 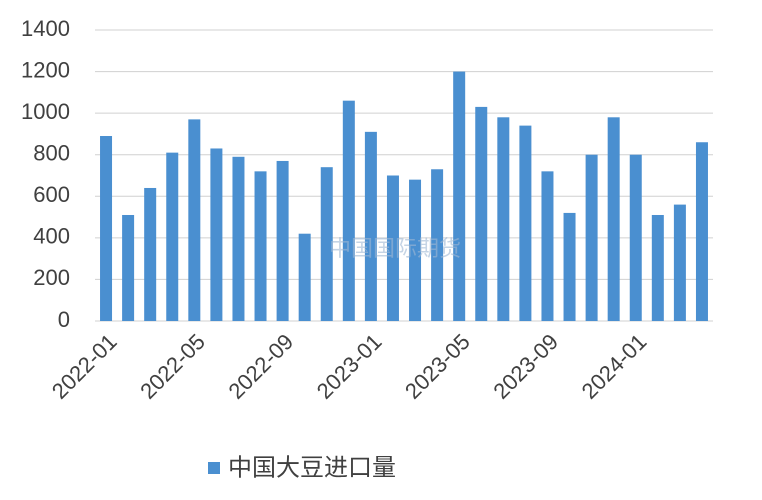 What do you see at coordinates (45, 69) in the screenshot?
I see `y-tick-label: 1200` at bounding box center [45, 69].